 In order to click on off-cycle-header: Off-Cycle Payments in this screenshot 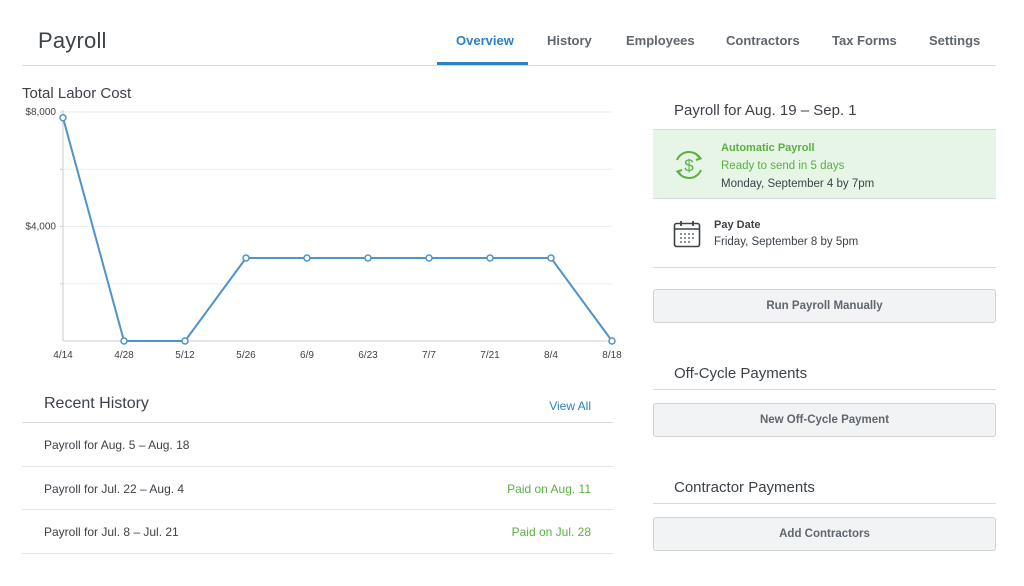, I will do `click(824, 372)`.